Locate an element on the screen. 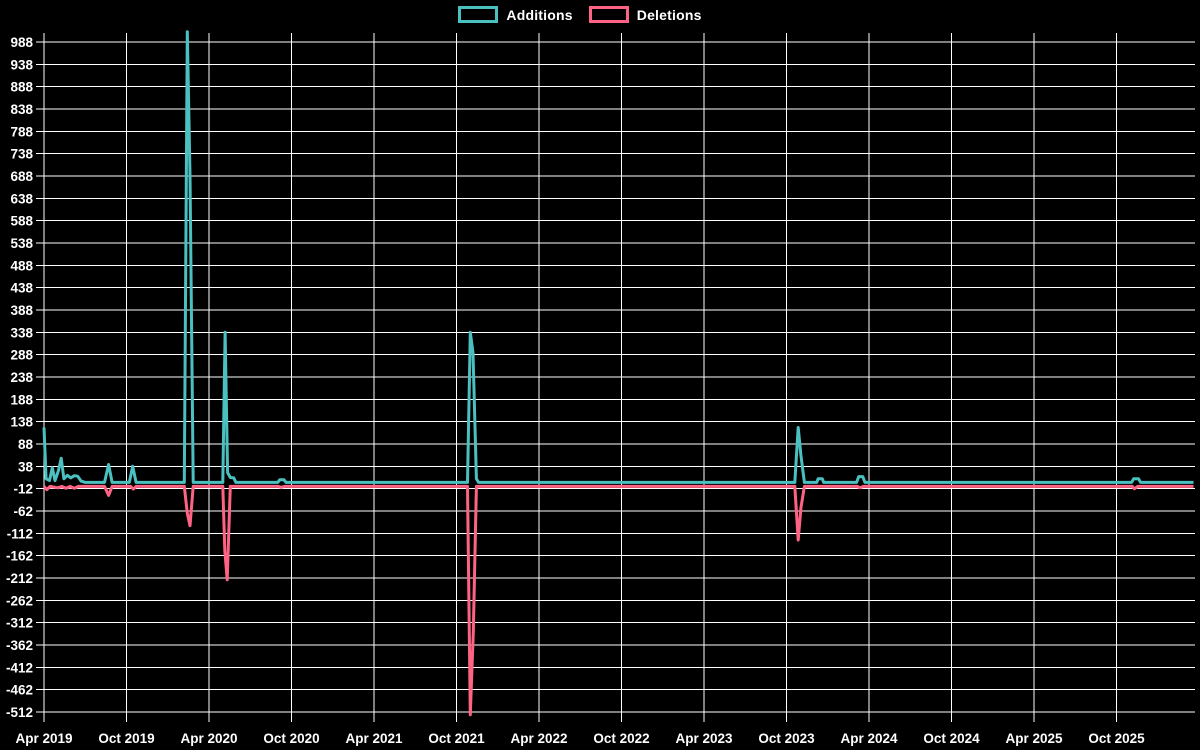  y-axis-label: 688 is located at coordinates (21, 176).